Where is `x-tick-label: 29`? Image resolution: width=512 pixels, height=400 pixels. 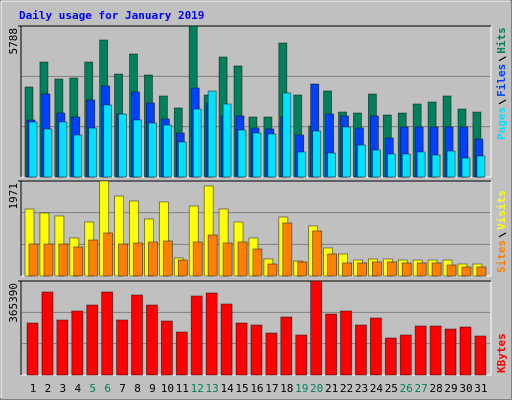 x-tick-label: 29 is located at coordinates (450, 388).